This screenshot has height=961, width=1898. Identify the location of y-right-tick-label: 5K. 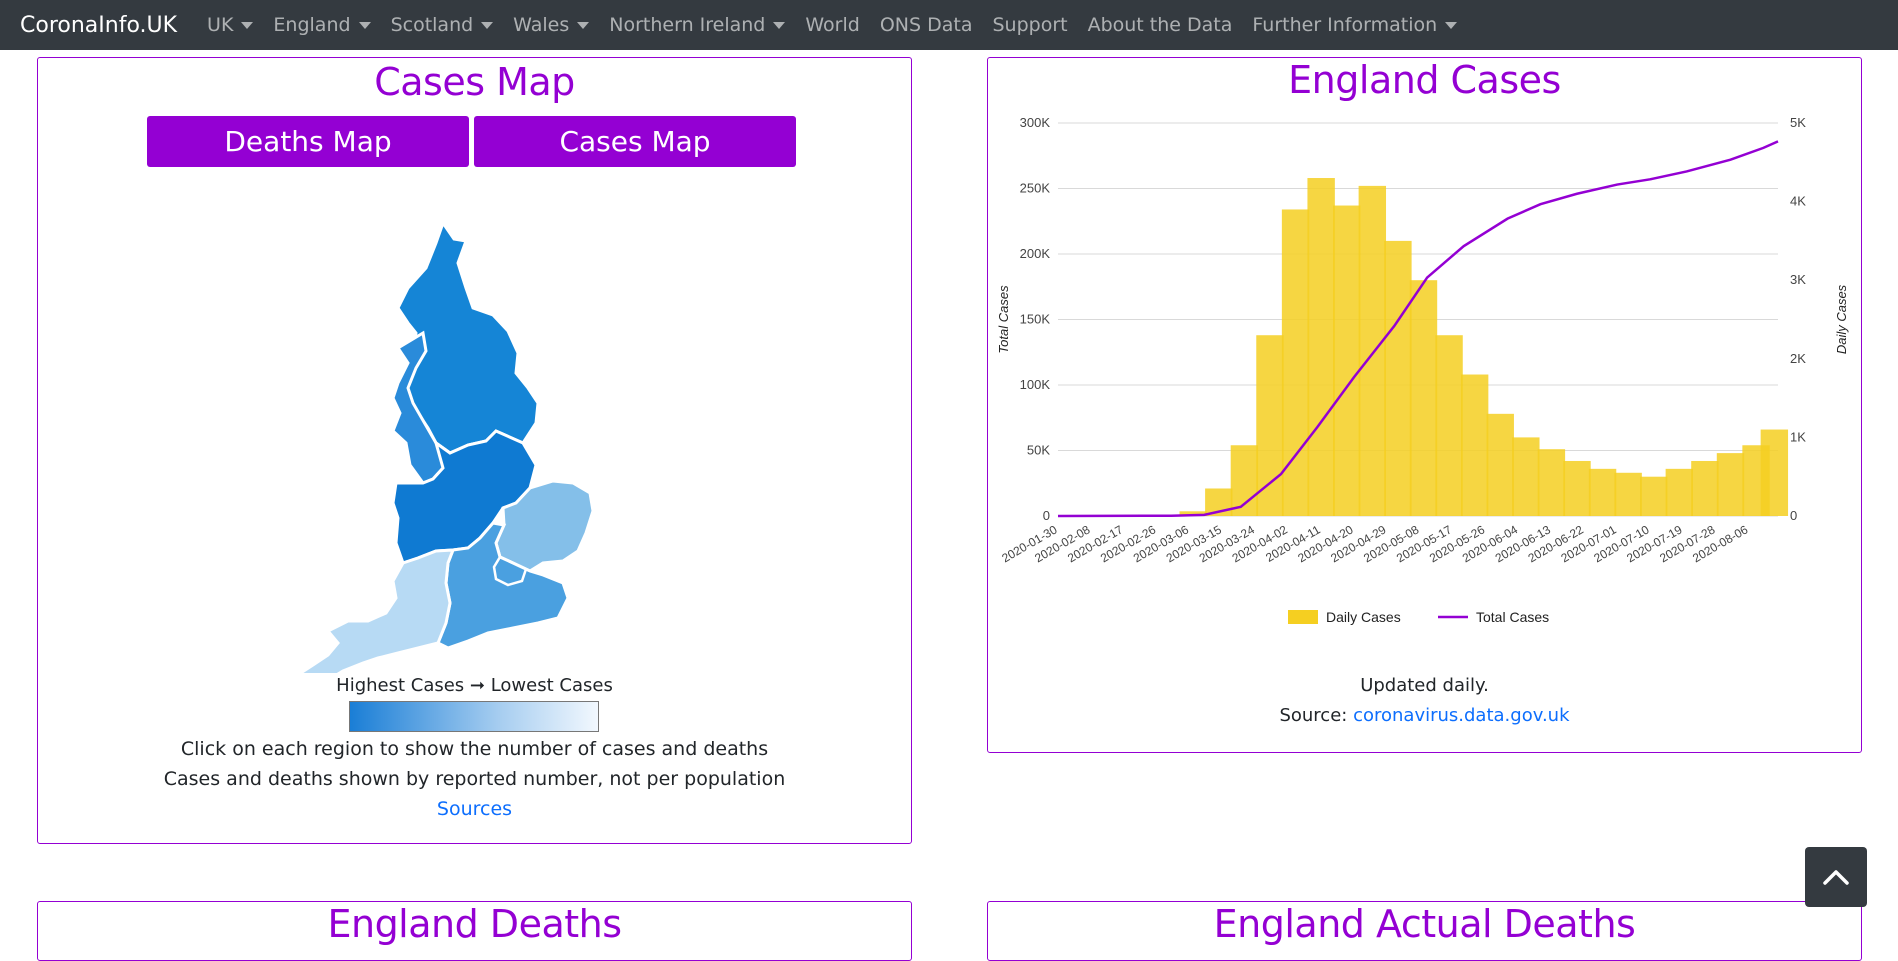
(1798, 122).